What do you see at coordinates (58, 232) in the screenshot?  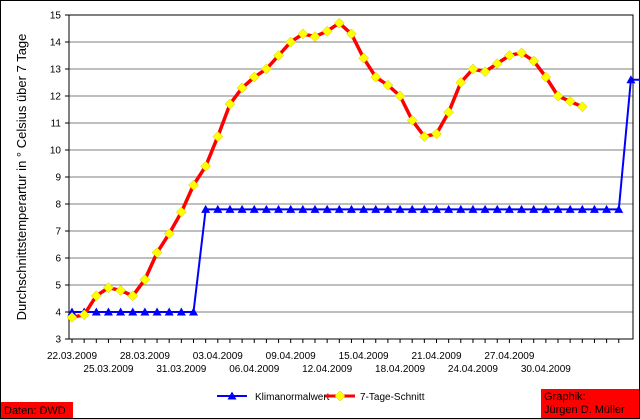 I see `y-tick-label: 7` at bounding box center [58, 232].